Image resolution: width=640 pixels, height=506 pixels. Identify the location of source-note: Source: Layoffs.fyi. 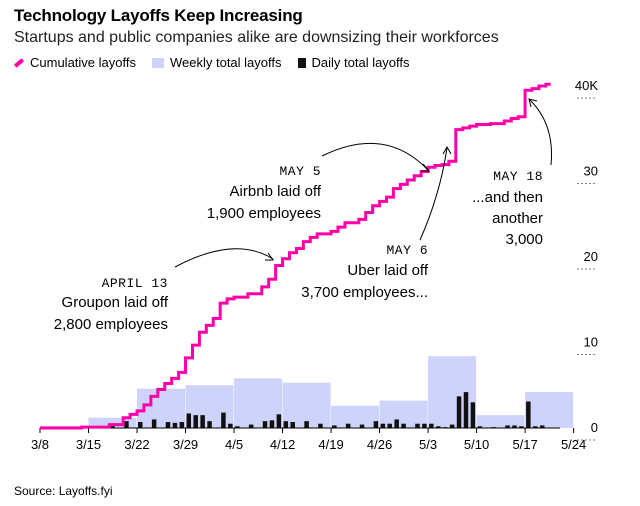
(63, 491).